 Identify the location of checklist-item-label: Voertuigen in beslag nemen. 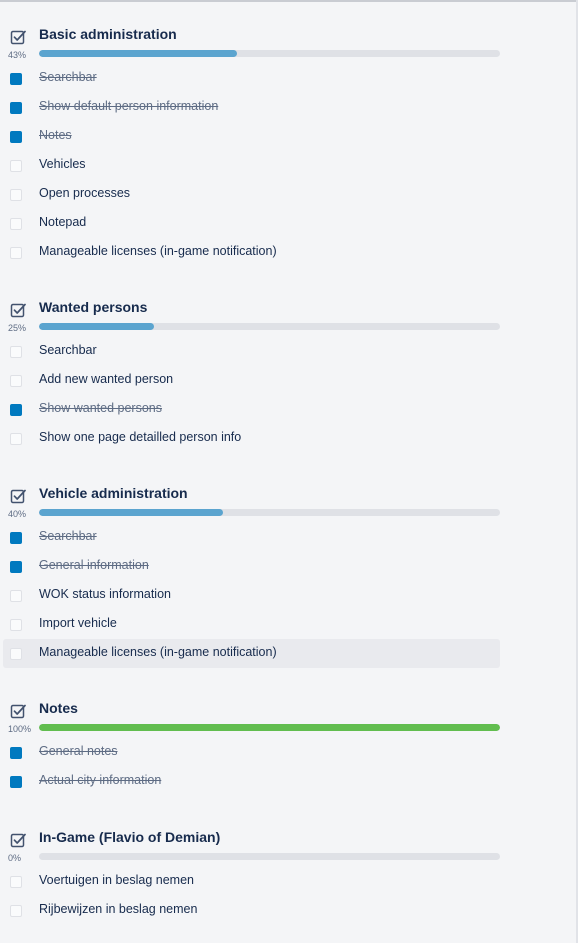
(116, 880).